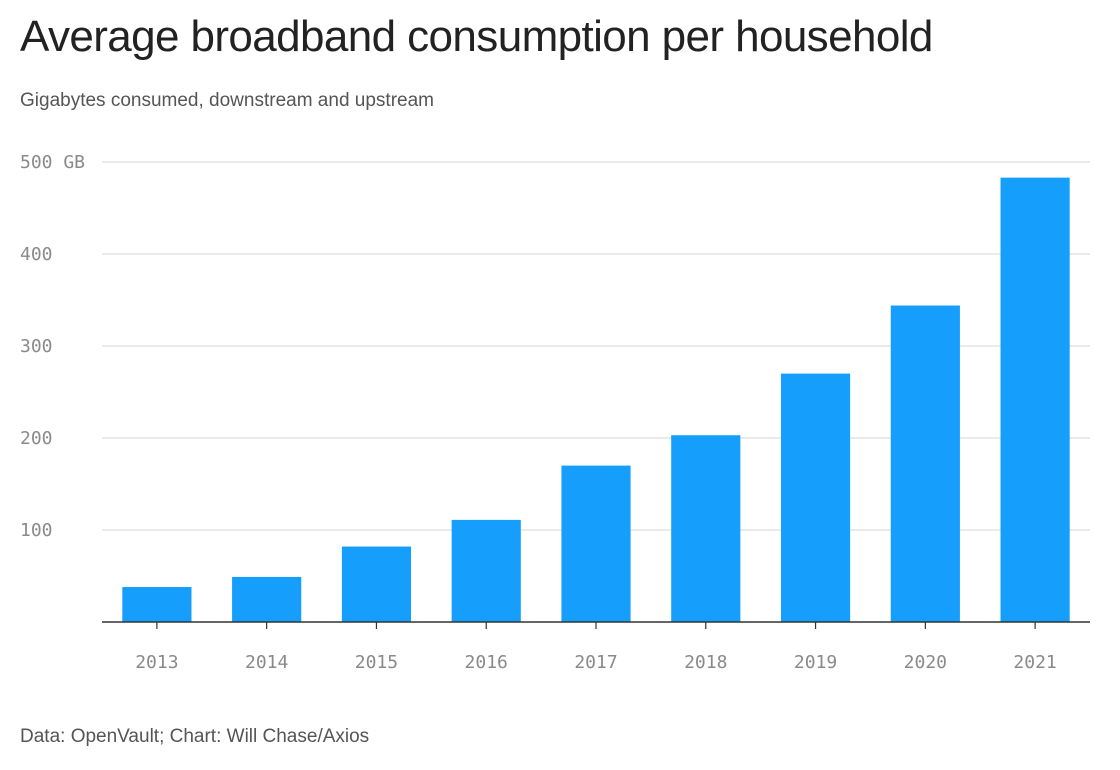 The image size is (1120, 770). I want to click on bar-2020, so click(925, 463).